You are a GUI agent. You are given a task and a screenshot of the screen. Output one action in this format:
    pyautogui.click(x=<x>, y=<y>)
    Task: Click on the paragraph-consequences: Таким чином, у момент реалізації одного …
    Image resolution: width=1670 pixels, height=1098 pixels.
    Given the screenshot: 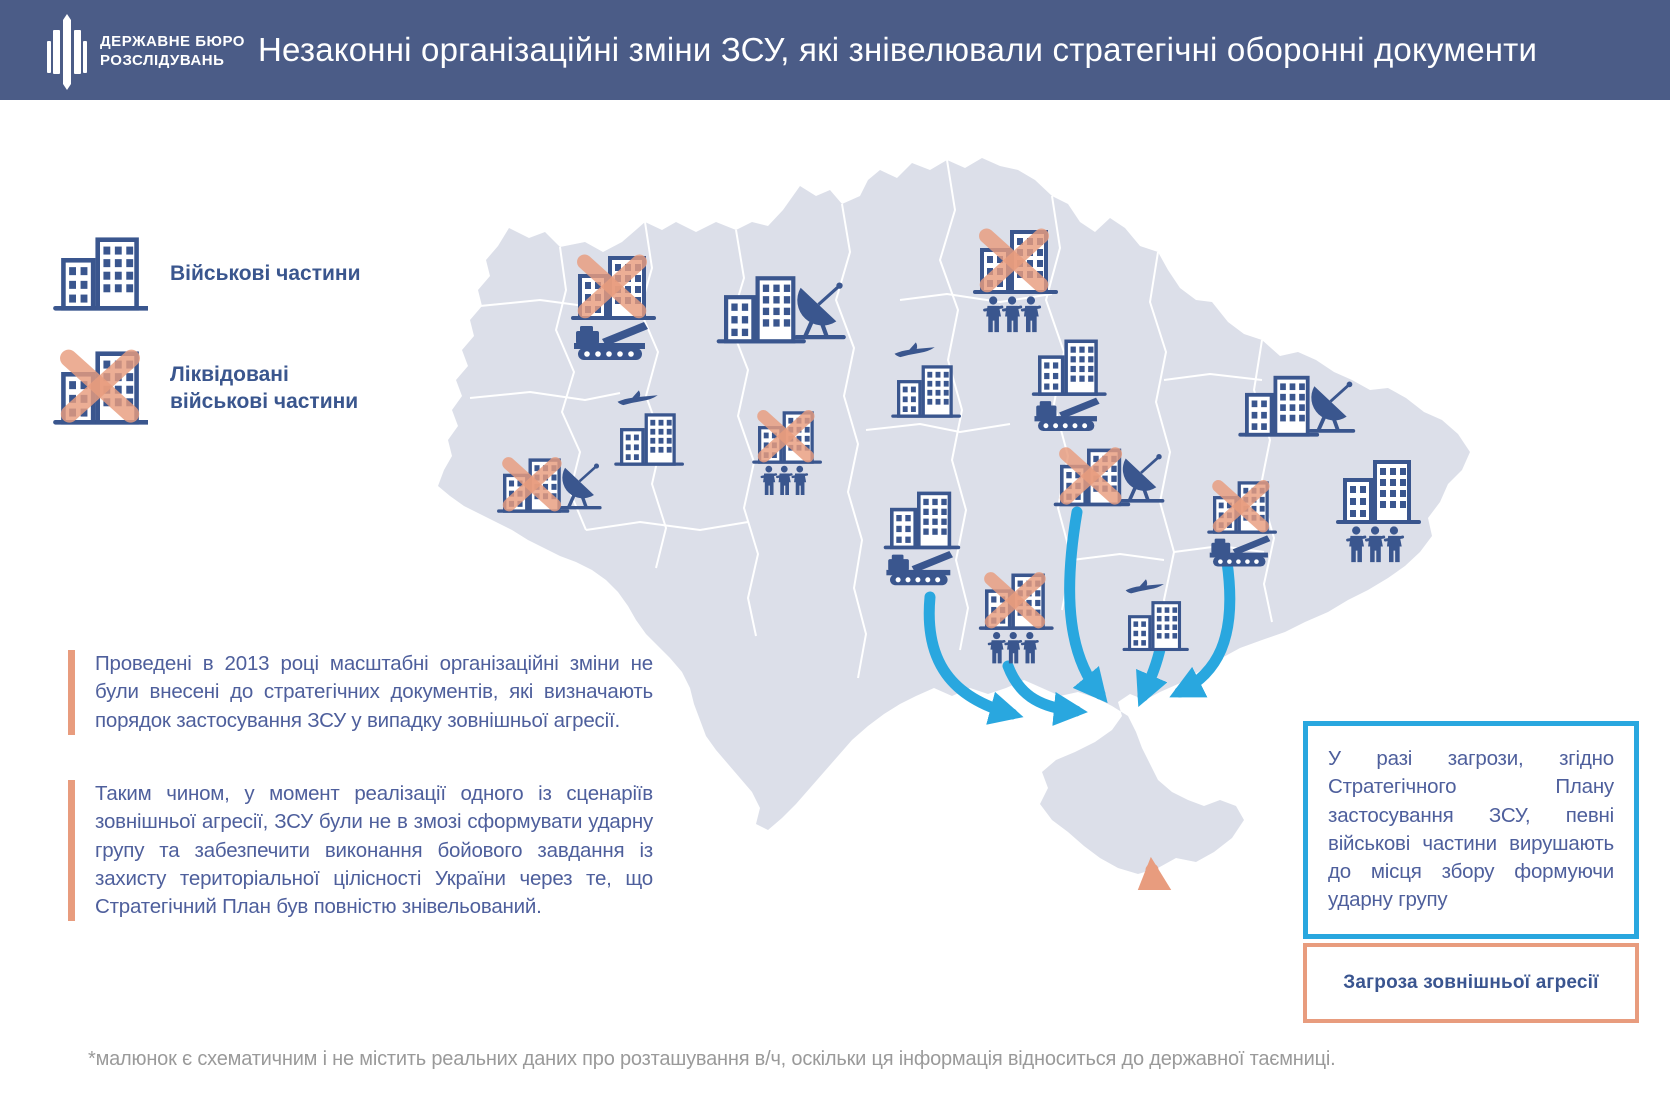 What is the action you would take?
    pyautogui.click(x=360, y=851)
    